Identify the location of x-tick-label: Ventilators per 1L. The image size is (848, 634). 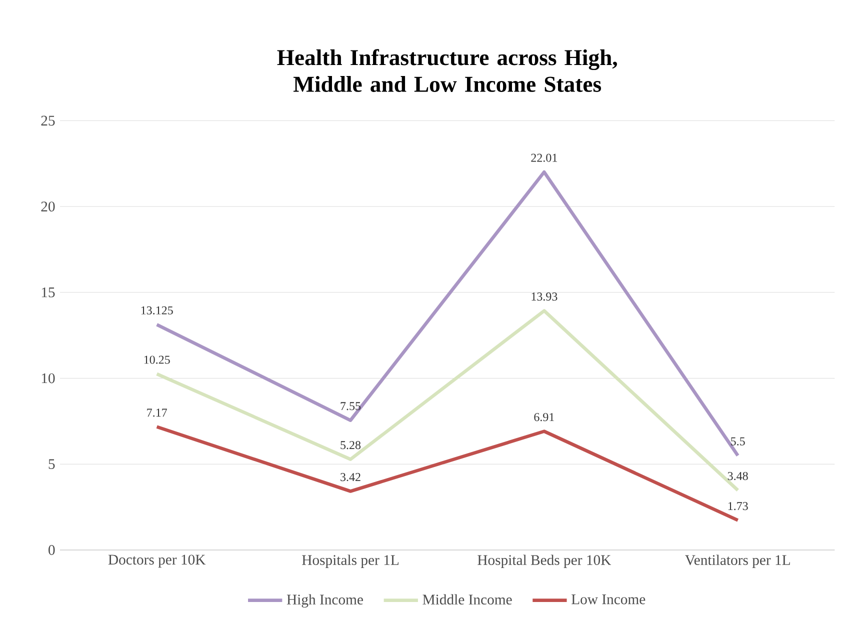
(737, 561).